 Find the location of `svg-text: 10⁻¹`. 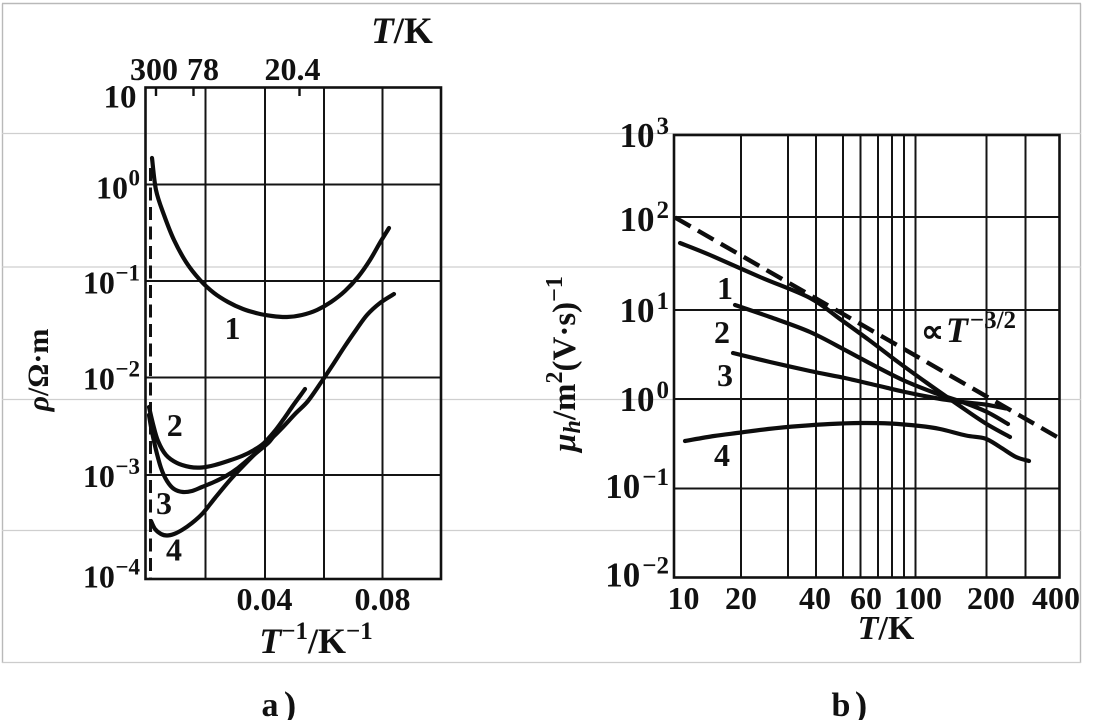

svg-text: 10⁻¹ is located at coordinates (637, 485).